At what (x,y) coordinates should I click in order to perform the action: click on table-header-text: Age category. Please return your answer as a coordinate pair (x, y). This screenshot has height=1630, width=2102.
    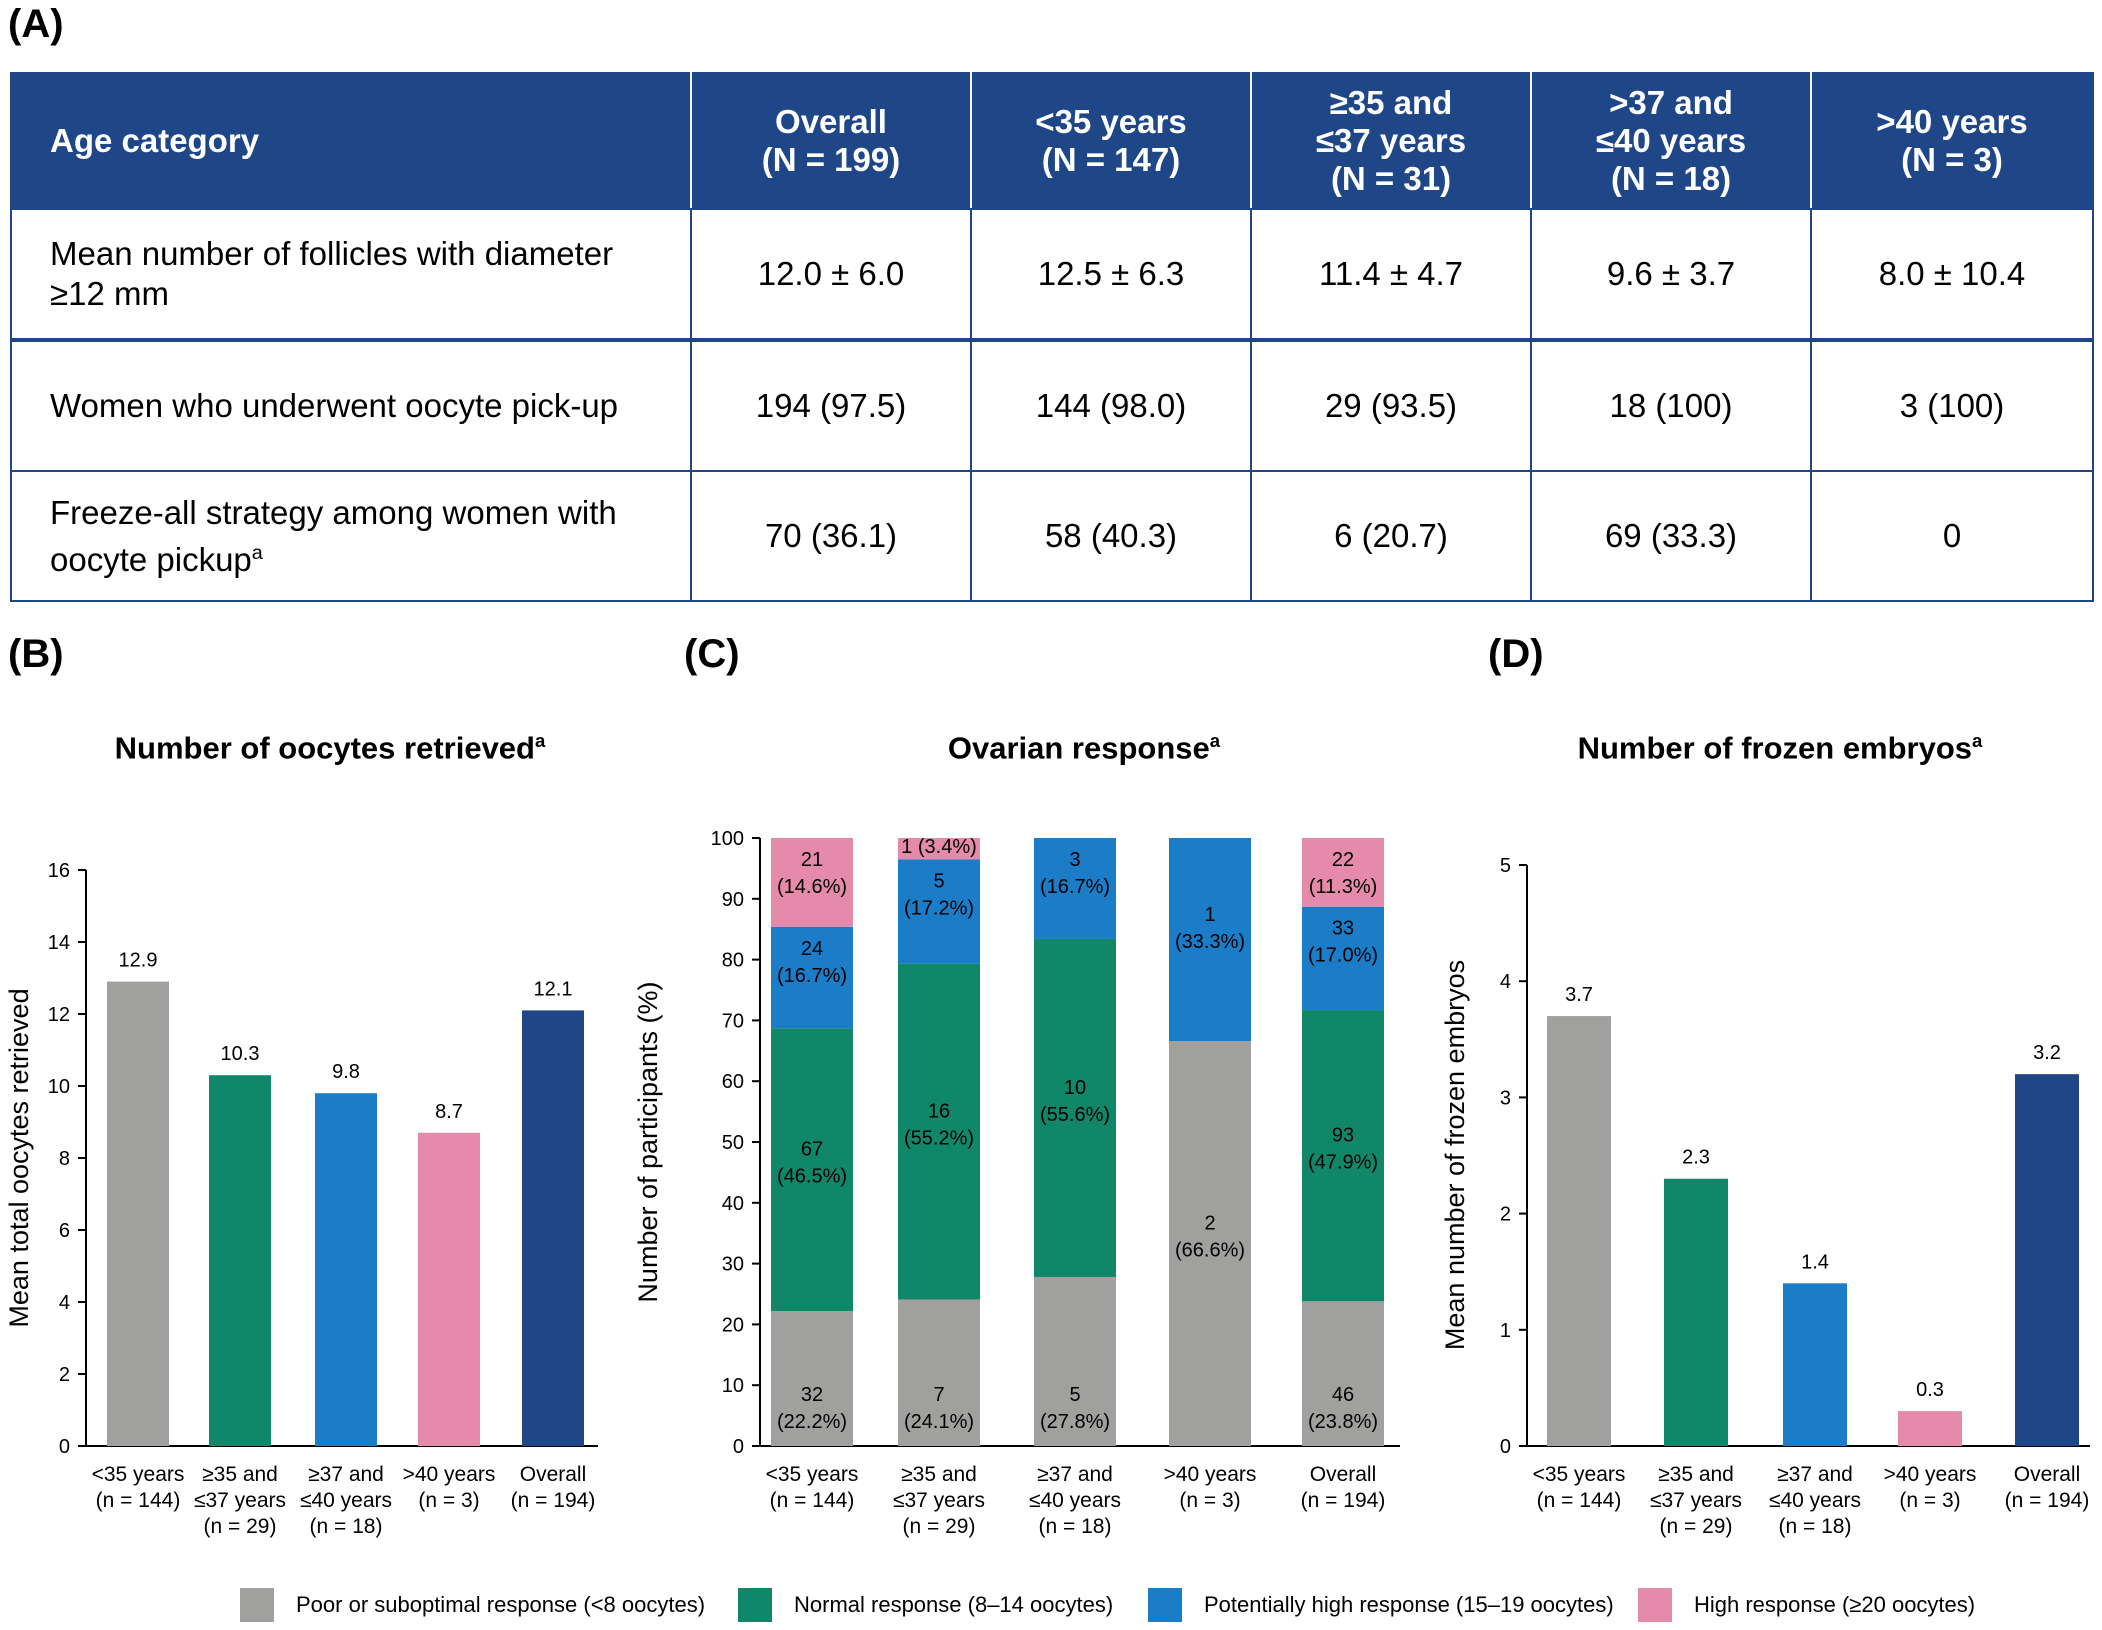
    Looking at the image, I should click on (155, 140).